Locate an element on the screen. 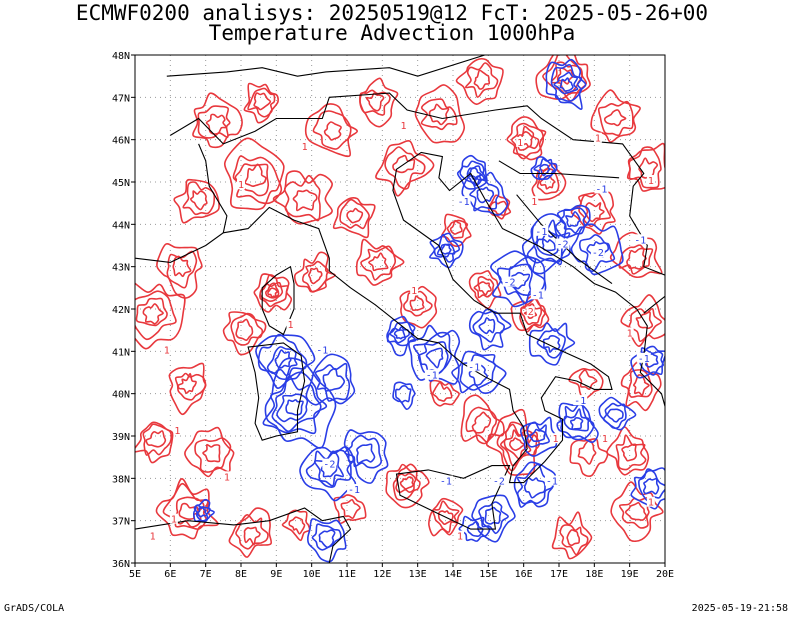 The image size is (800, 618). software-credit: GrADS/COLA is located at coordinates (34, 608).